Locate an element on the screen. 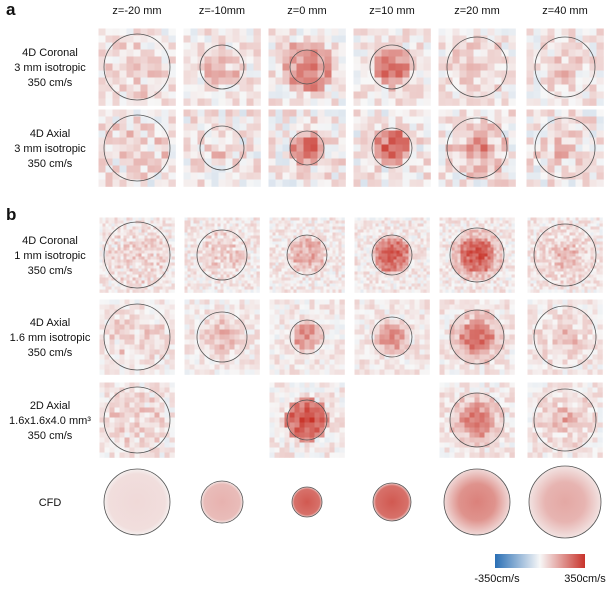 Image resolution: width=609 pixels, height=598 pixels. colorbar-max: 350cm/s is located at coordinates (585, 579).